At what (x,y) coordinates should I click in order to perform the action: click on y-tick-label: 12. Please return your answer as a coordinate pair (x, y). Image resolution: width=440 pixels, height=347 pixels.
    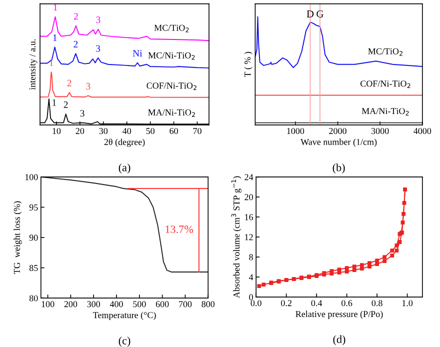
    Looking at the image, I should click on (249, 237).